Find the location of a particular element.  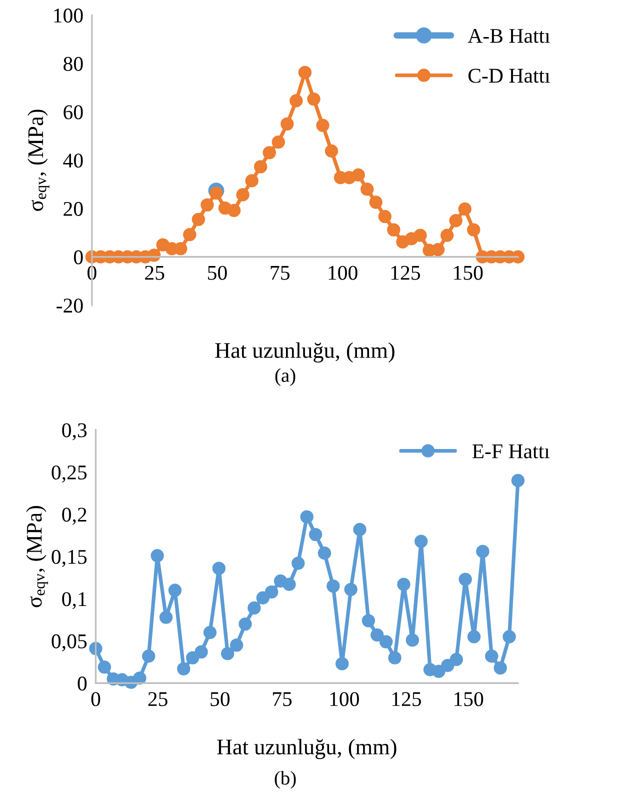

y-tick-label: 20 is located at coordinates (73, 209).